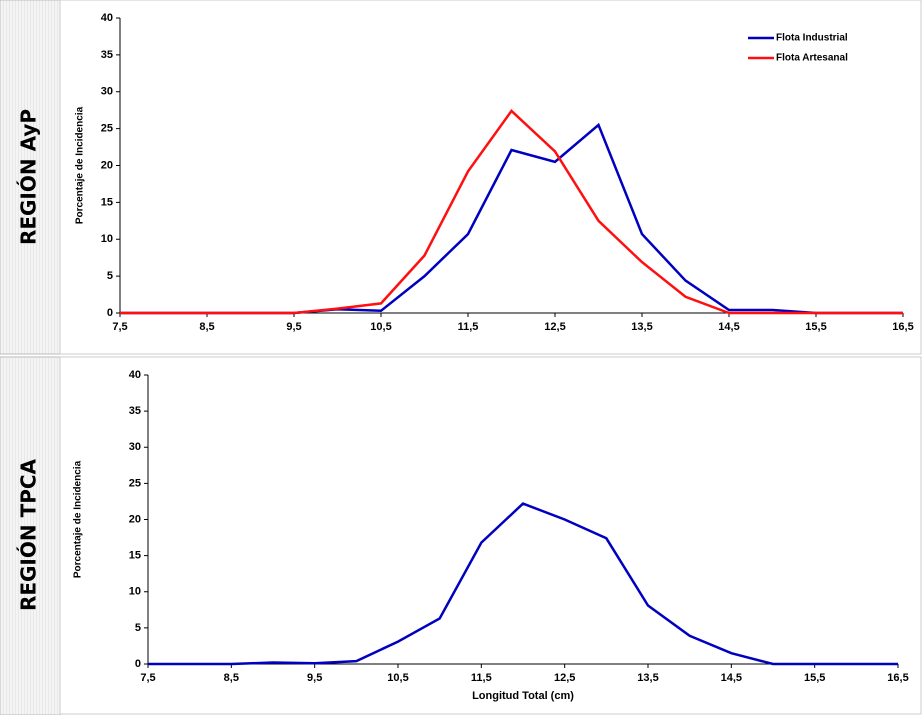 This screenshot has height=715, width=922. I want to click on legend-label: Flota Artesanal, so click(812, 58).